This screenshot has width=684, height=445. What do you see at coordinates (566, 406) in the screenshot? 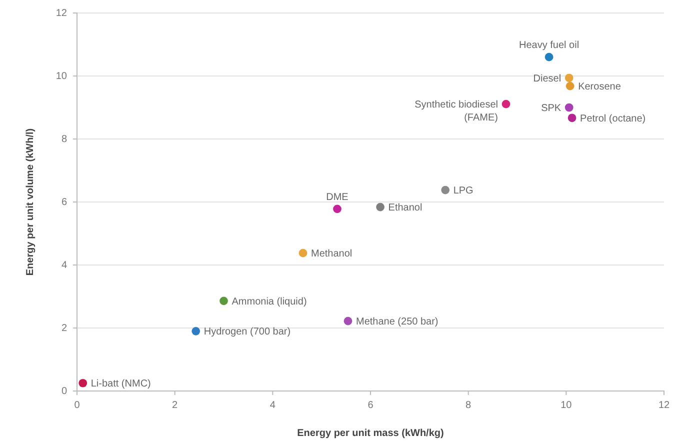
I see `x-tick-label: 10` at bounding box center [566, 406].